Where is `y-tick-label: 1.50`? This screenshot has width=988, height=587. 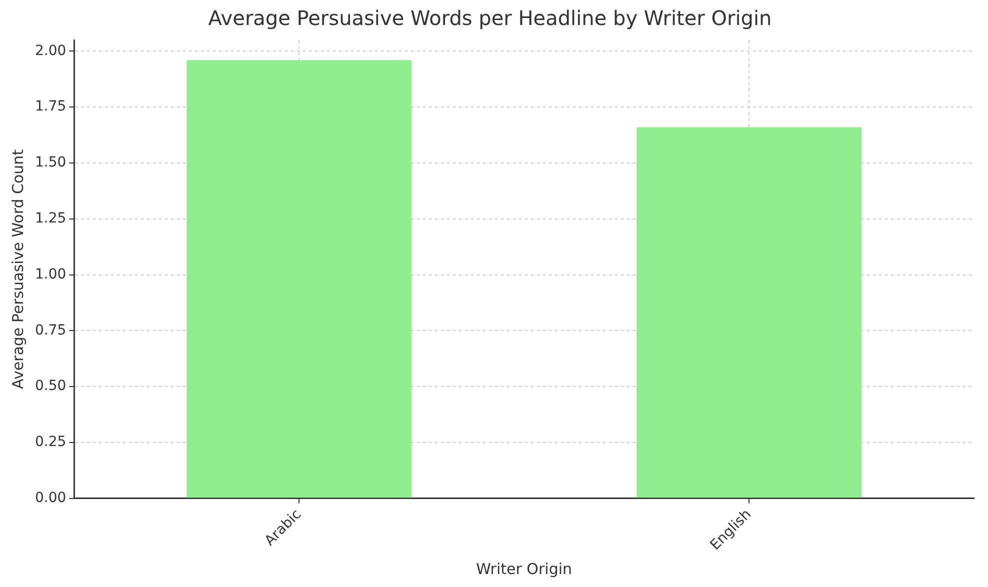
y-tick-label: 1.50 is located at coordinates (50, 162).